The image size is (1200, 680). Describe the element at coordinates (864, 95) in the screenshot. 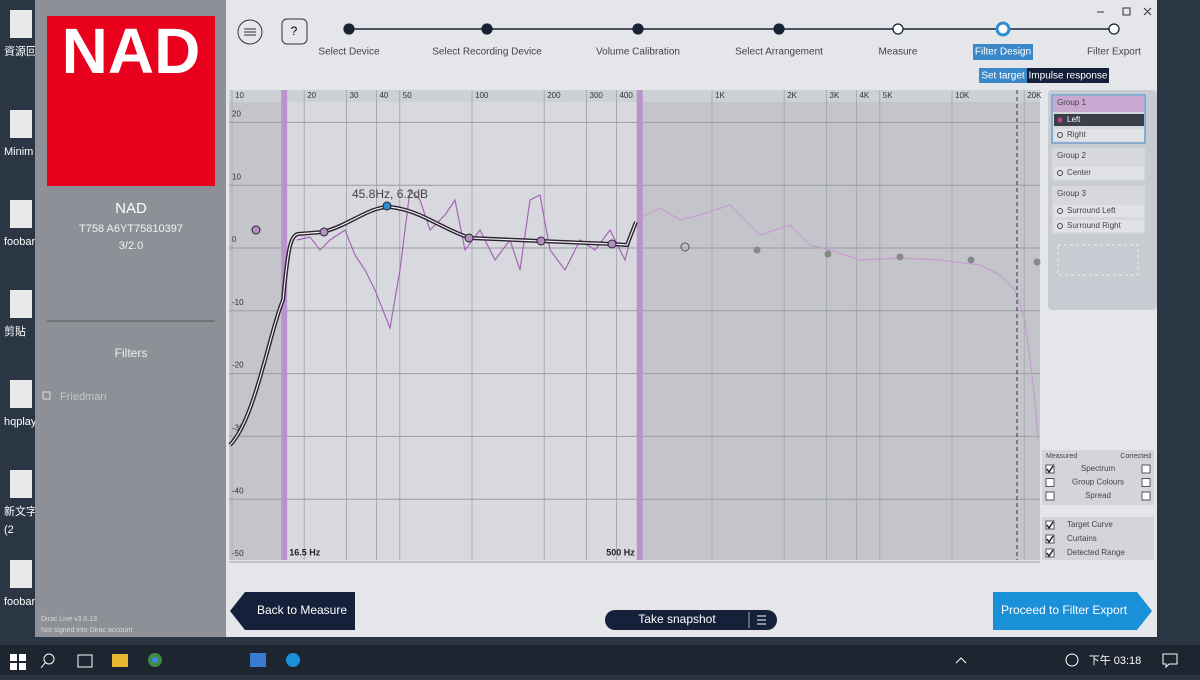

I see `x-tick-label: 4K` at that location.